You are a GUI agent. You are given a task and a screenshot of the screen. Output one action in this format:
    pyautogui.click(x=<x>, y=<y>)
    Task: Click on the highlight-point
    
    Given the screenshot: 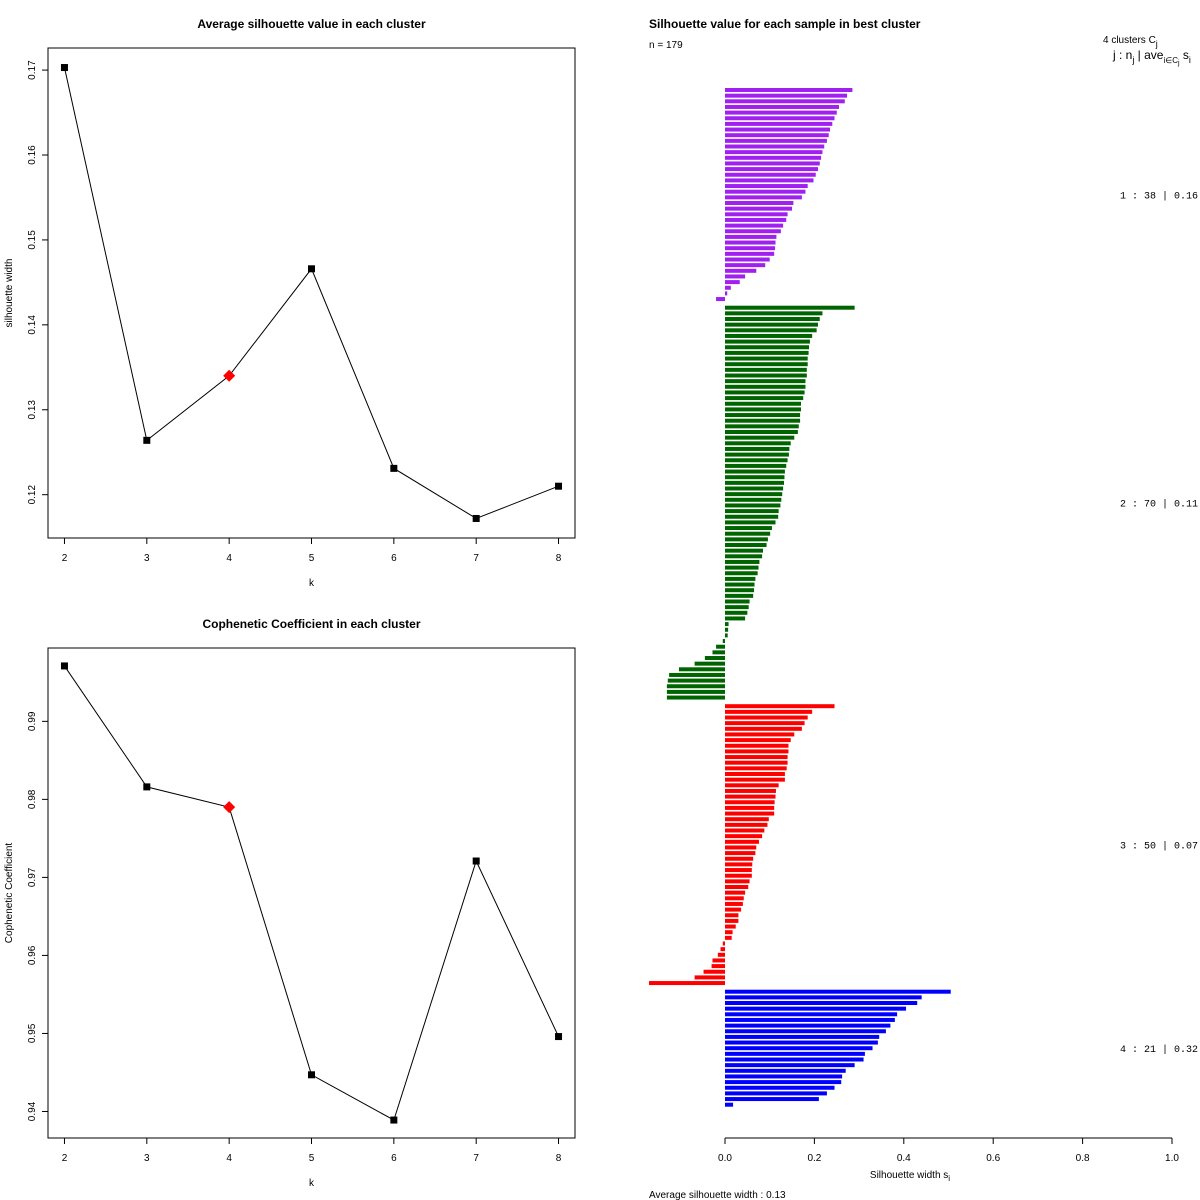 What is the action you would take?
    pyautogui.click(x=229, y=375)
    